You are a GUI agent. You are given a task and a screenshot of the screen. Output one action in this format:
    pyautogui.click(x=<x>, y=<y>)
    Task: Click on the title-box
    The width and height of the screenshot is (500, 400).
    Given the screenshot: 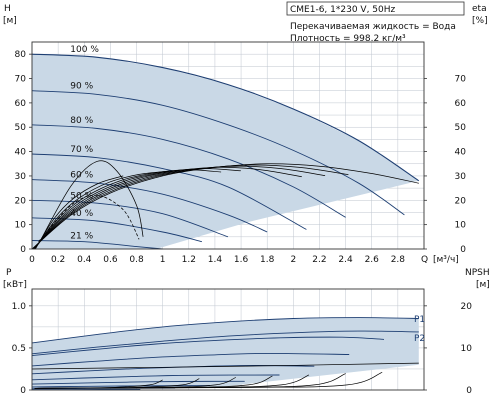 What is the action you would take?
    pyautogui.click(x=375, y=8)
    